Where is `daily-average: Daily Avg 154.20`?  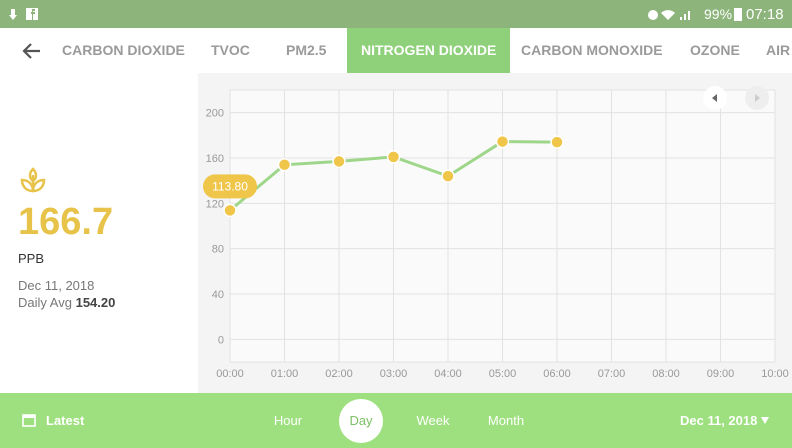 daily-average: Daily Avg 154.20 is located at coordinates (66, 302).